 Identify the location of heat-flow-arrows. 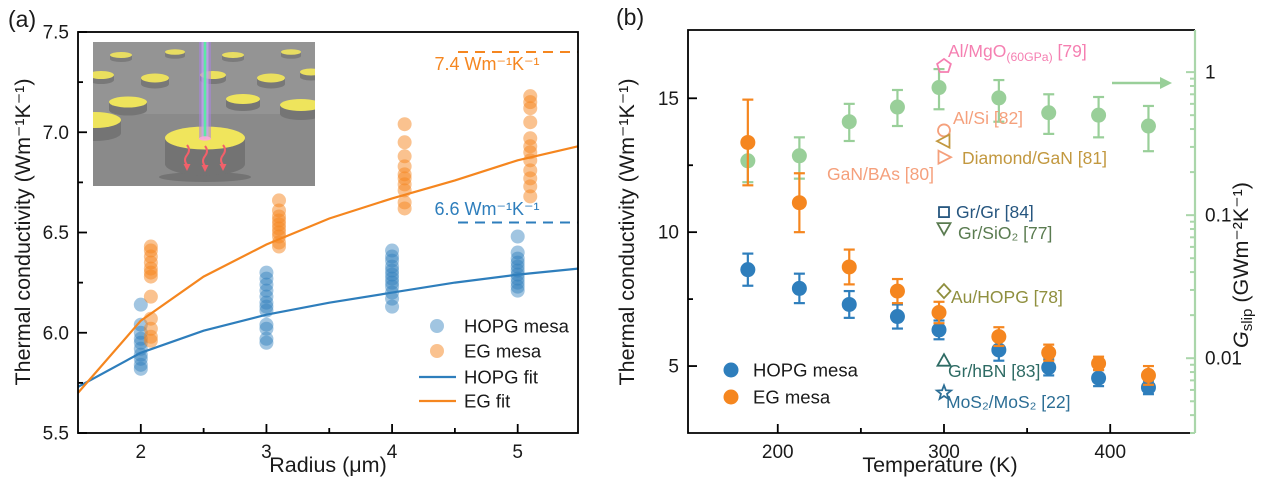
(205, 158).